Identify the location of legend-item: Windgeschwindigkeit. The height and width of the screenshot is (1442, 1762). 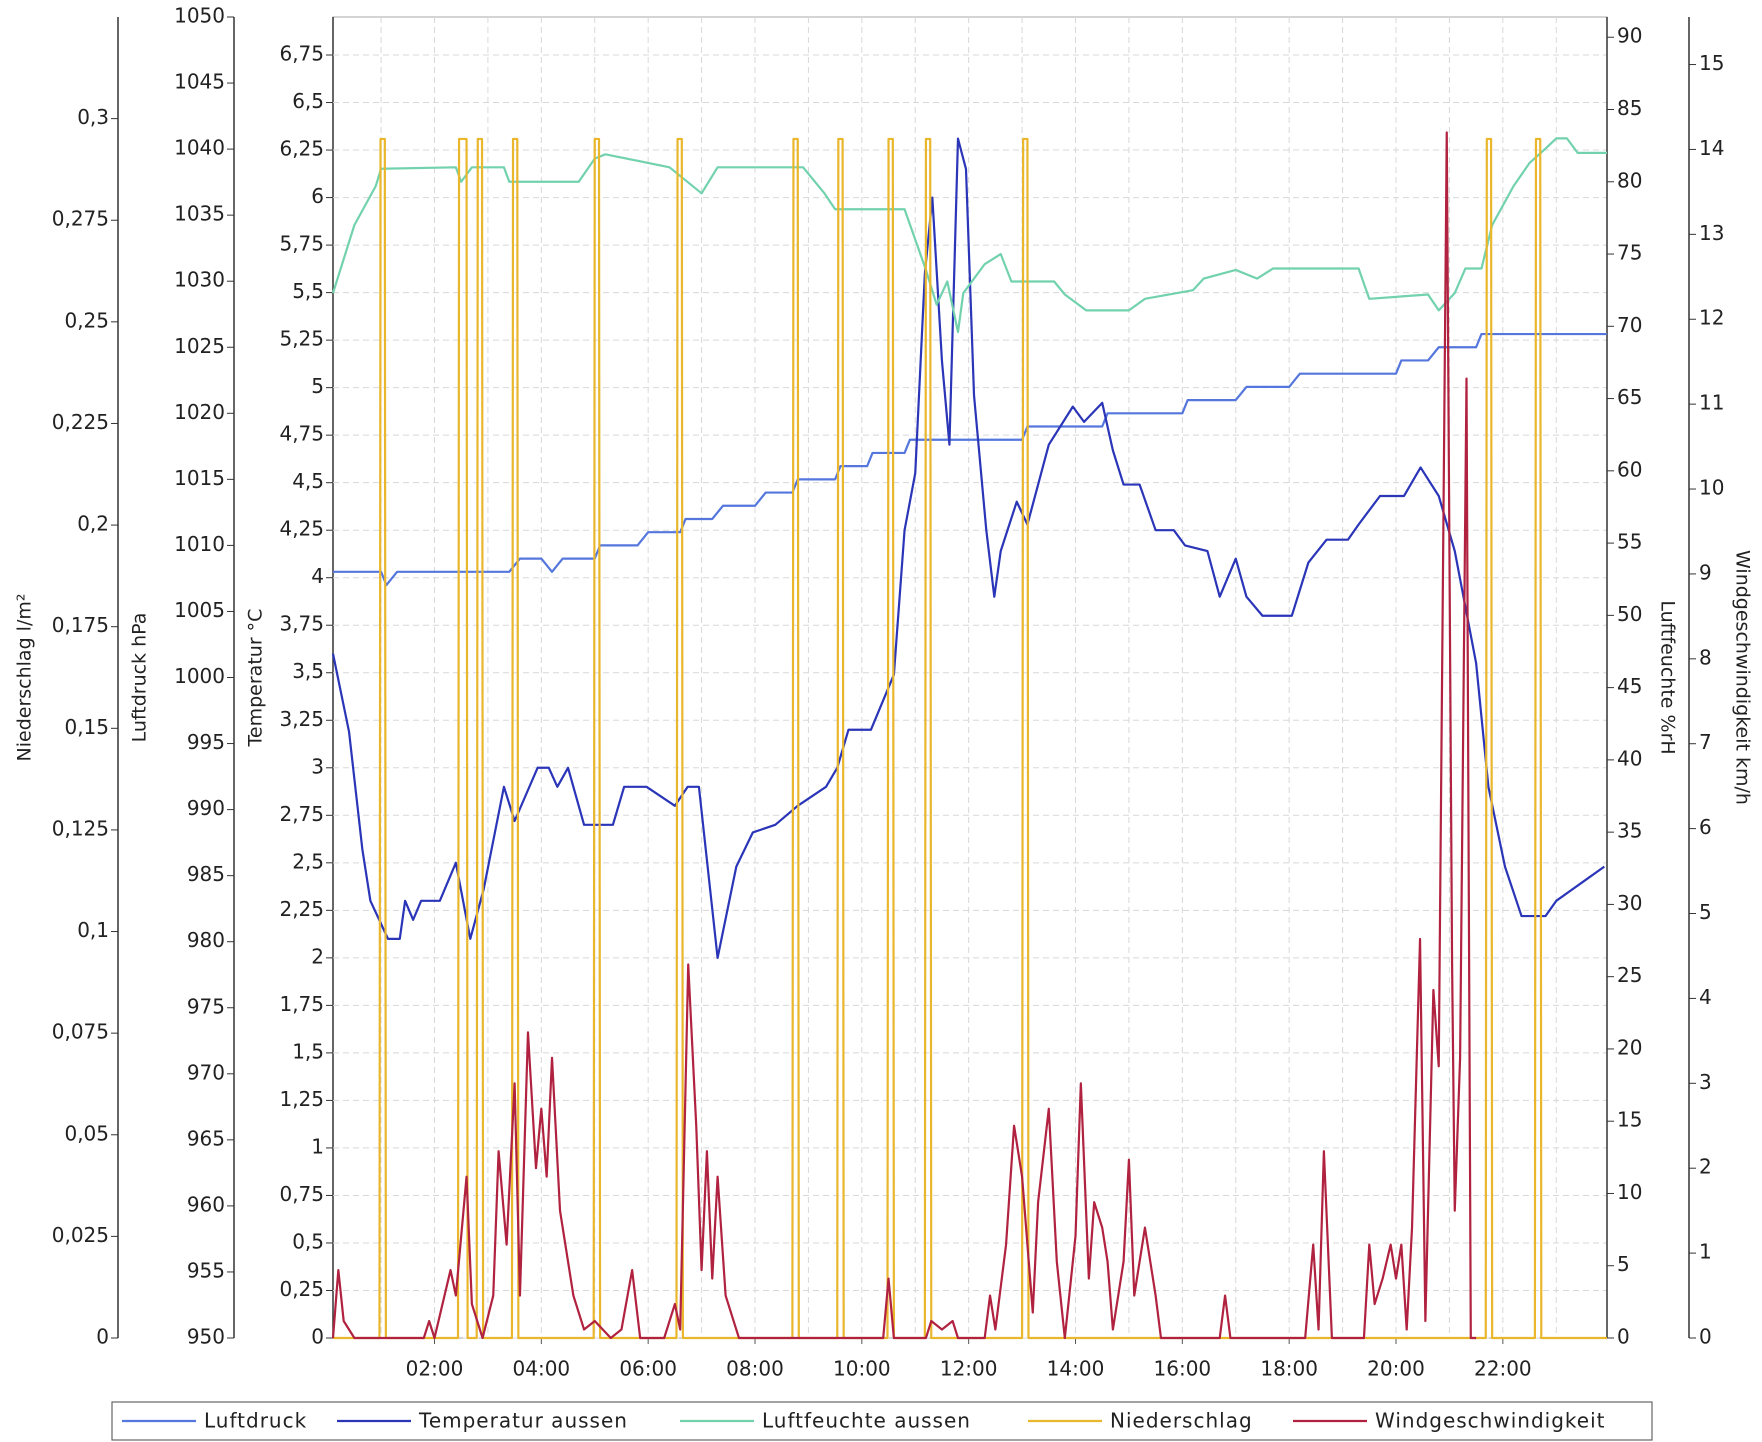
(1449, 1421).